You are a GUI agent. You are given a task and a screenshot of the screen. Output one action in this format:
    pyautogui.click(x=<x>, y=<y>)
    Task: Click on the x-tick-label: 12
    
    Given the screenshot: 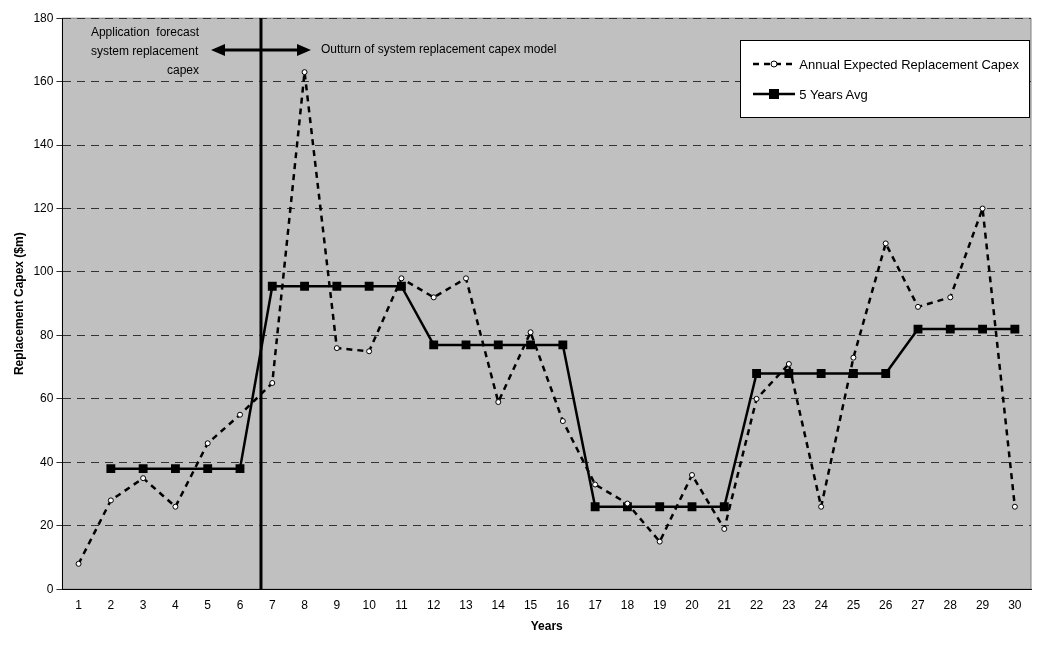 What is the action you would take?
    pyautogui.click(x=434, y=604)
    